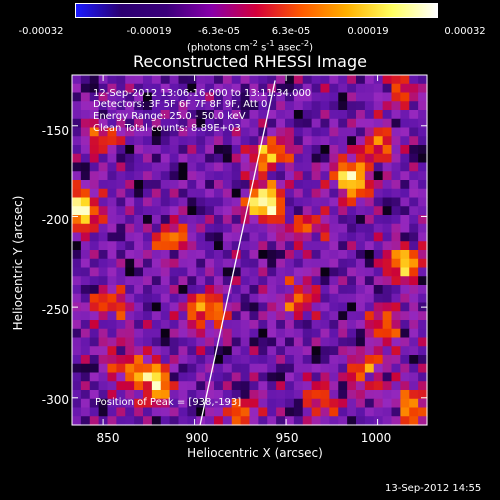 The width and height of the screenshot is (500, 500). Describe the element at coordinates (168, 402) in the screenshot. I see `peak-position-label: Position of Peak = [938,-193]` at that location.